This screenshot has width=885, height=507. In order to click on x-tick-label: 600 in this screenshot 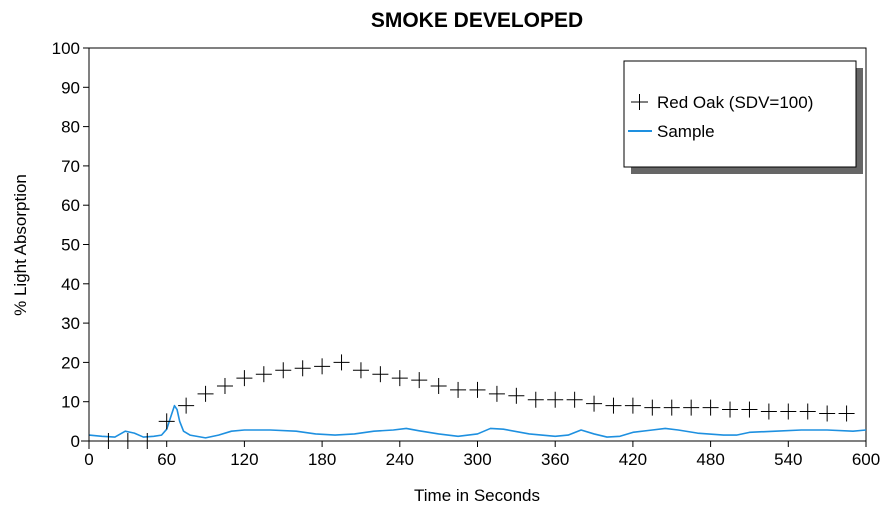, I will do `click(866, 459)`.